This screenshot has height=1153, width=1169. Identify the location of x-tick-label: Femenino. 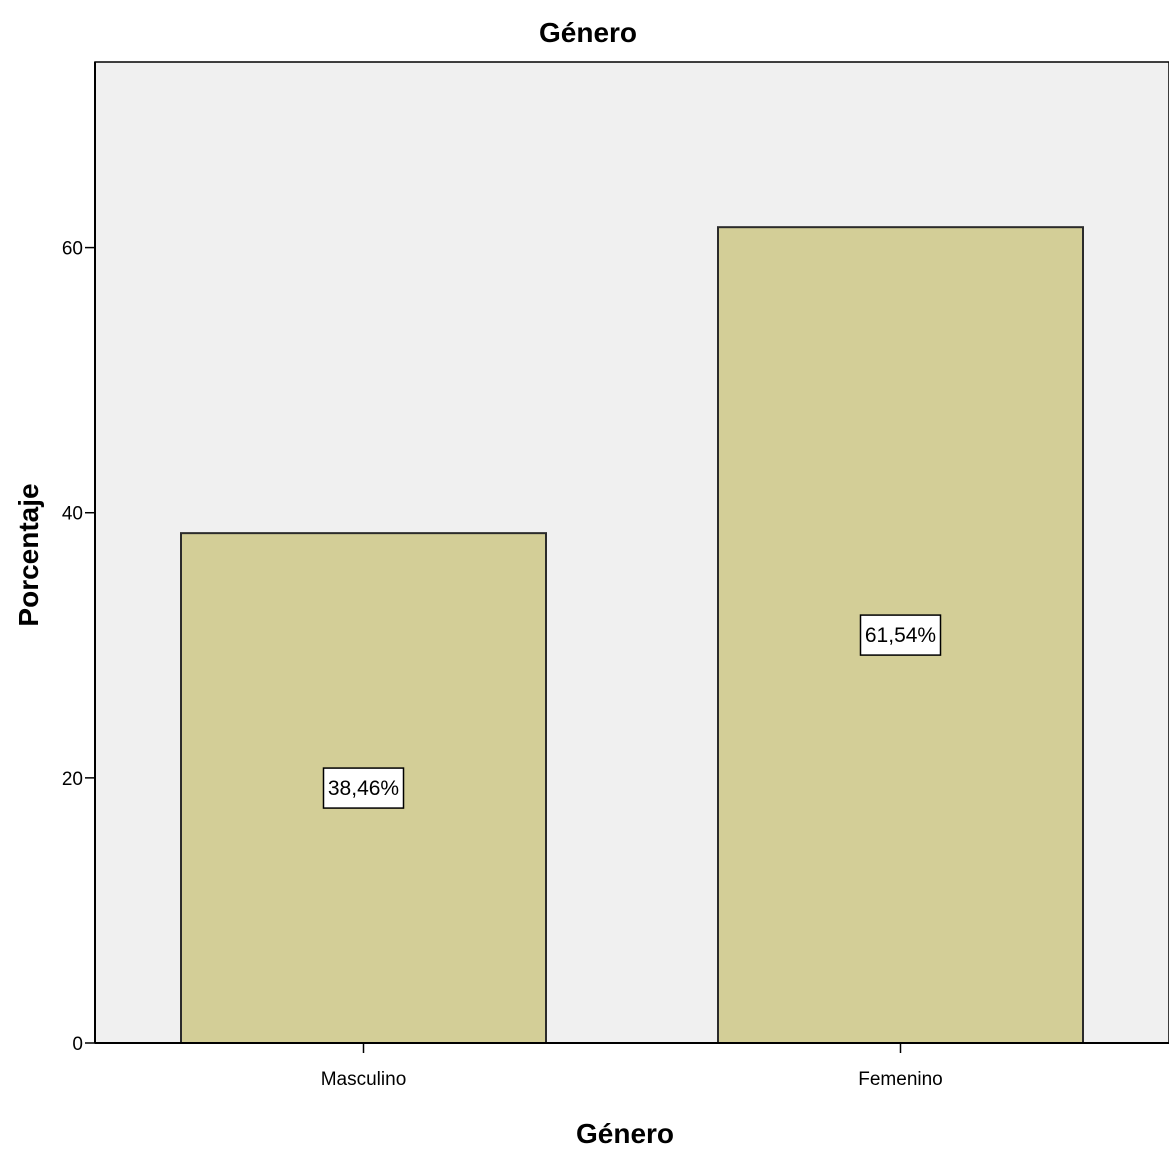
(900, 1079).